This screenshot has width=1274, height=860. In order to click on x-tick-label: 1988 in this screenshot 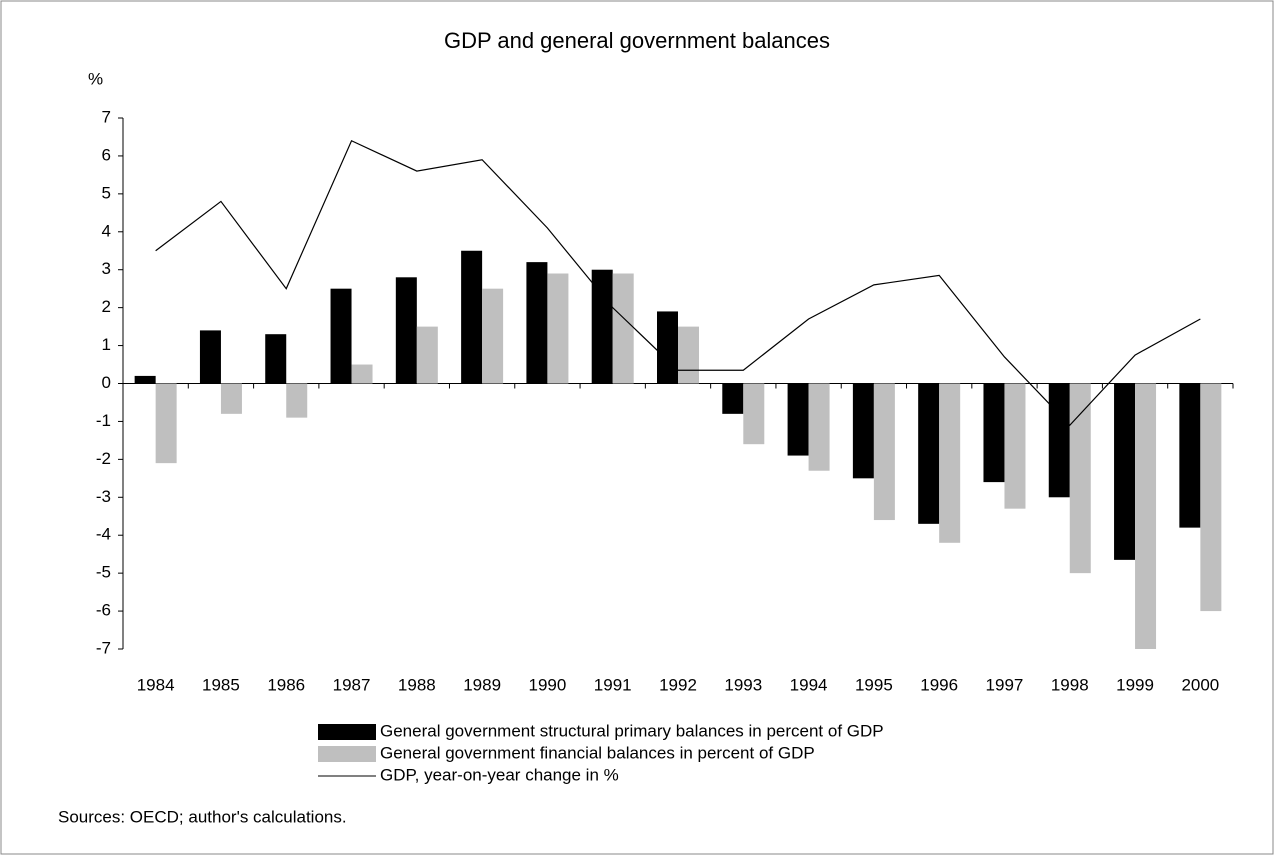, I will do `click(417, 684)`.